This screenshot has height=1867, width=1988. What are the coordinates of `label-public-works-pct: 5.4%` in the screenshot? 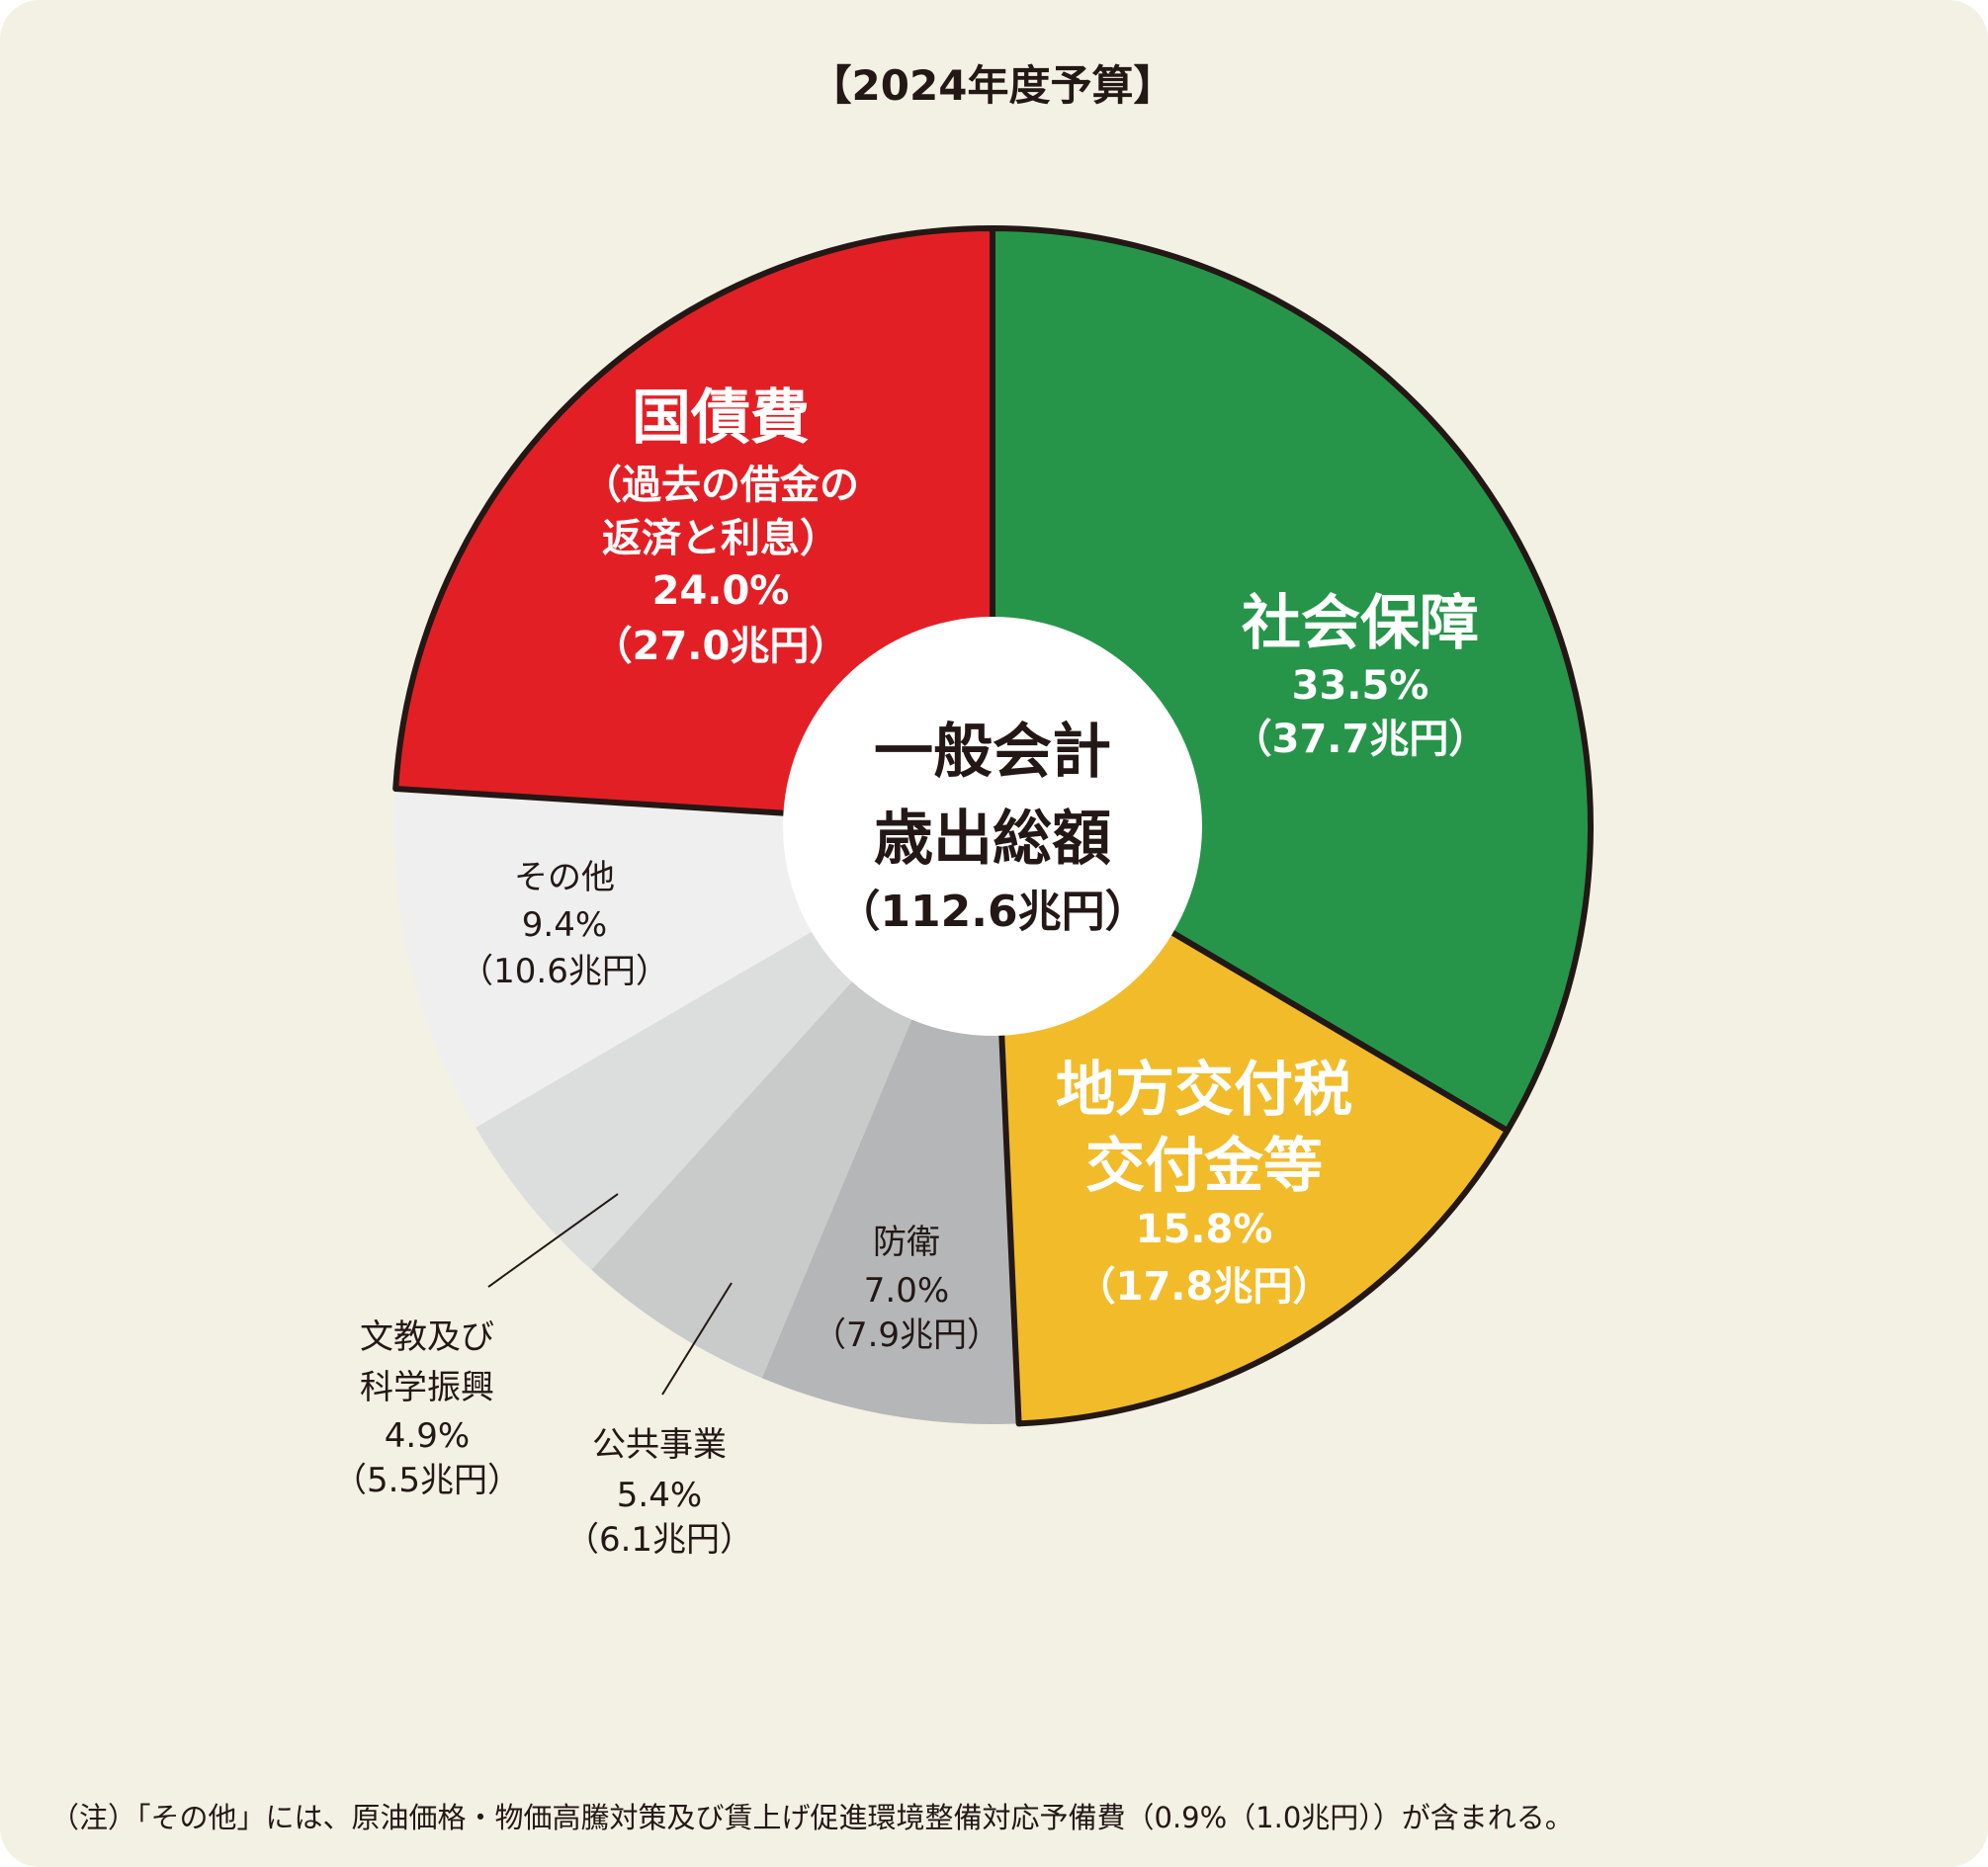 It's located at (659, 1495).